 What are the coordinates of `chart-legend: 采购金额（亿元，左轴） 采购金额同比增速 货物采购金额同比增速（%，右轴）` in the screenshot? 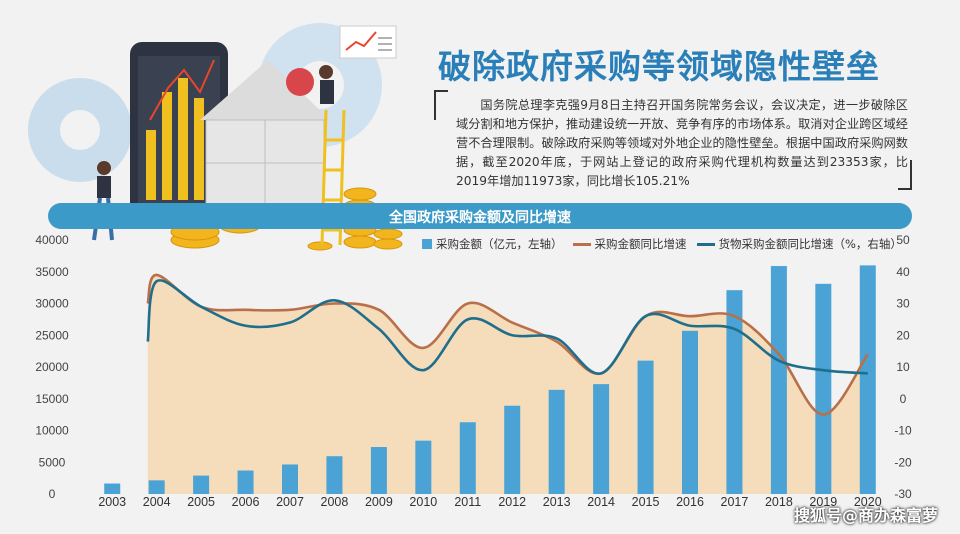 It's located at (662, 244).